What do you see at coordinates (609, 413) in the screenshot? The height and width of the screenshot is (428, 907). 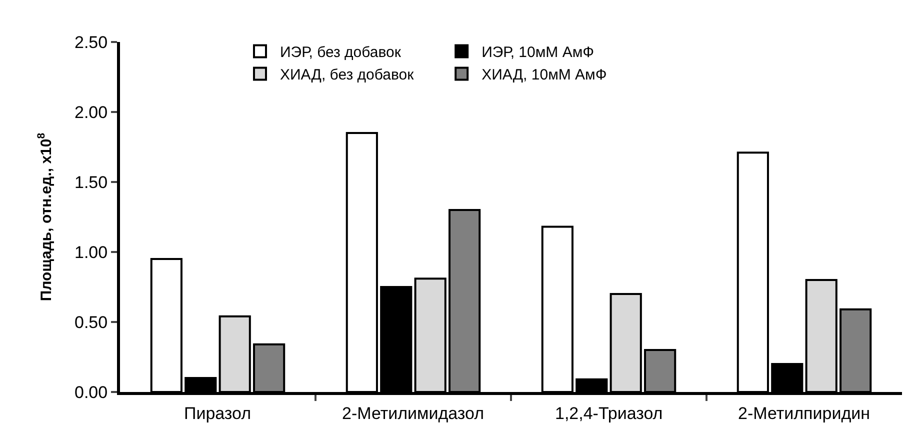 I see `x-tick-label: 1,2,4-Триазол` at bounding box center [609, 413].